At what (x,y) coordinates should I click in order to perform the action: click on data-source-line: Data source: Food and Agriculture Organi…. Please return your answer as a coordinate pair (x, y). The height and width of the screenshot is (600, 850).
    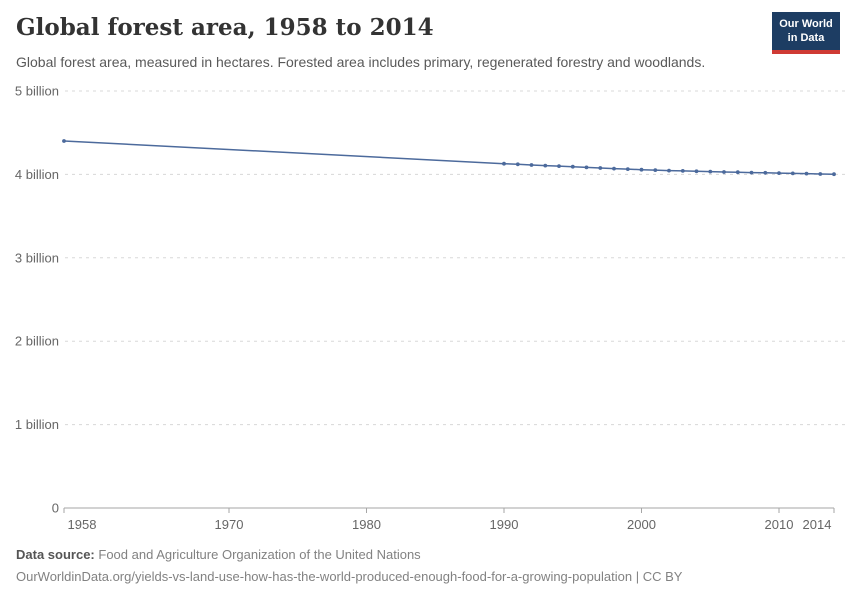
    Looking at the image, I should click on (425, 555).